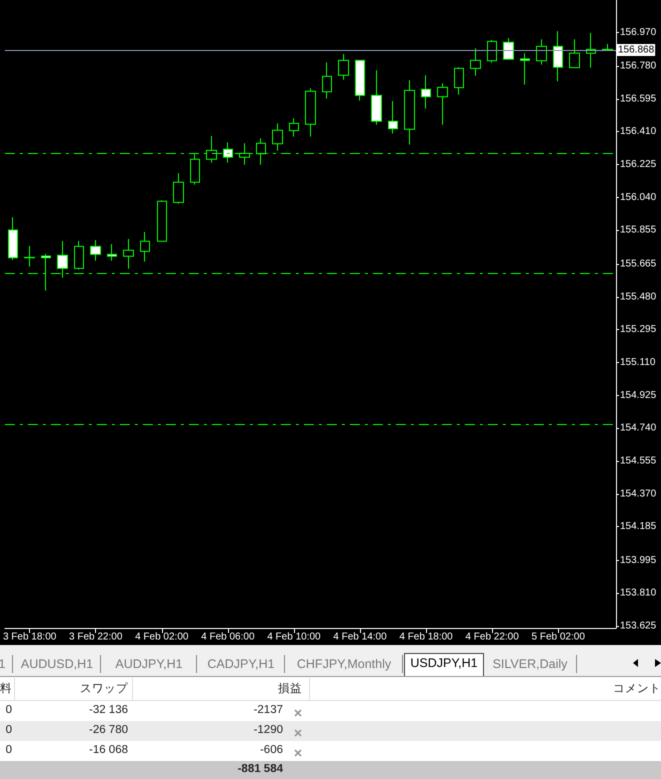  Describe the element at coordinates (638, 197) in the screenshot. I see `y-tick-label: 156.040` at that location.